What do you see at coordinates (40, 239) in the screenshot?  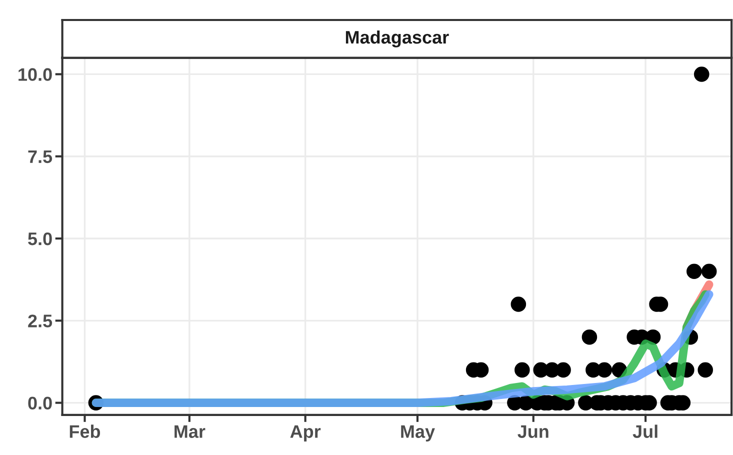 I see `y-tick-label: 5.0` at bounding box center [40, 239].